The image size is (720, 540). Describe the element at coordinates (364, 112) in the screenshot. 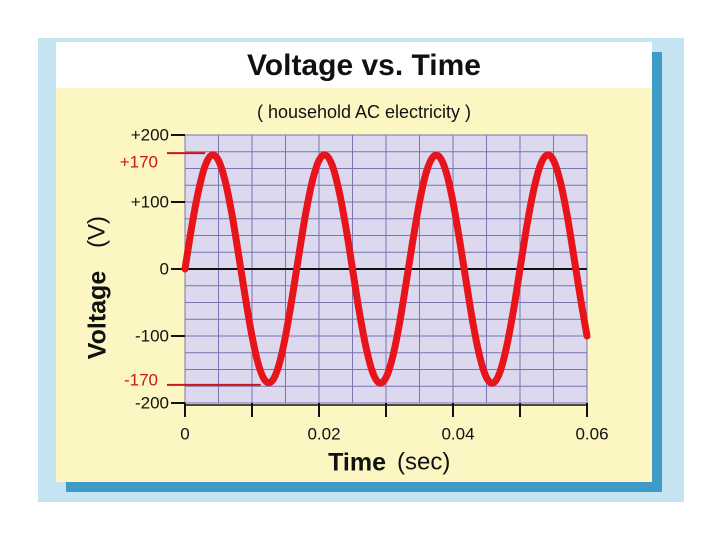

I see `chart-subtitle: ( household AC electricity )` at that location.